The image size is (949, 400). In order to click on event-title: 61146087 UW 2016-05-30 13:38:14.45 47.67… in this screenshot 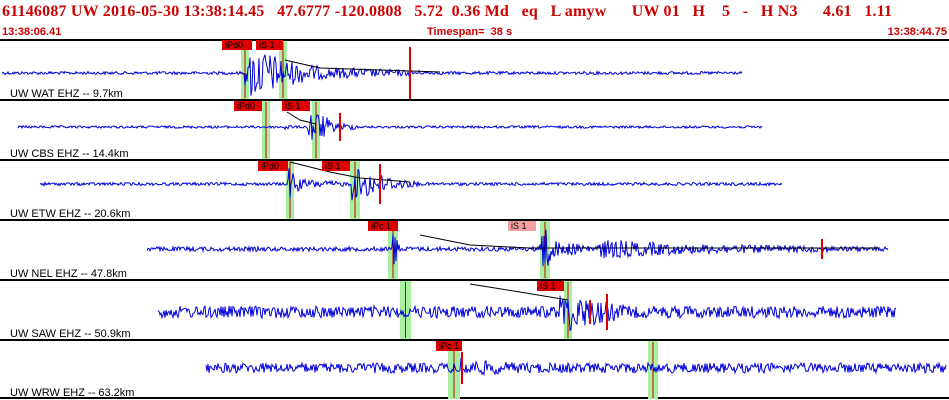, I will do `click(447, 11)`.